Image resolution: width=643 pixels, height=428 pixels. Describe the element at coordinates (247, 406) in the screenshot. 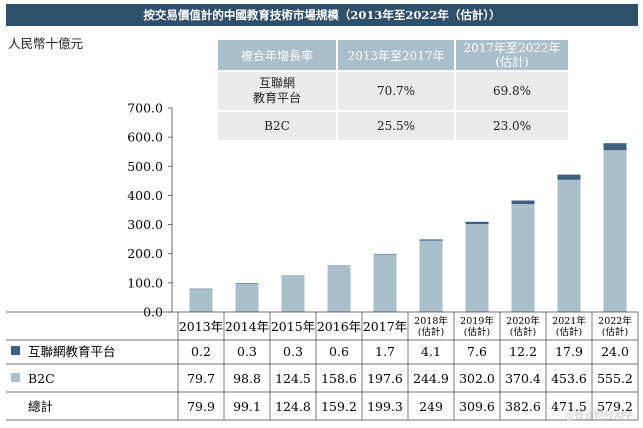

I see `data-label-total: 99.1` at that location.